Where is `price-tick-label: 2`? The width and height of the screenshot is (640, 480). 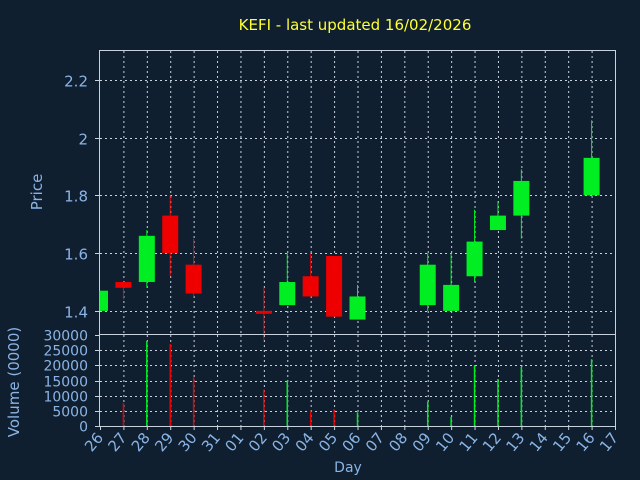
price-tick-label: 2 is located at coordinates (83, 140).